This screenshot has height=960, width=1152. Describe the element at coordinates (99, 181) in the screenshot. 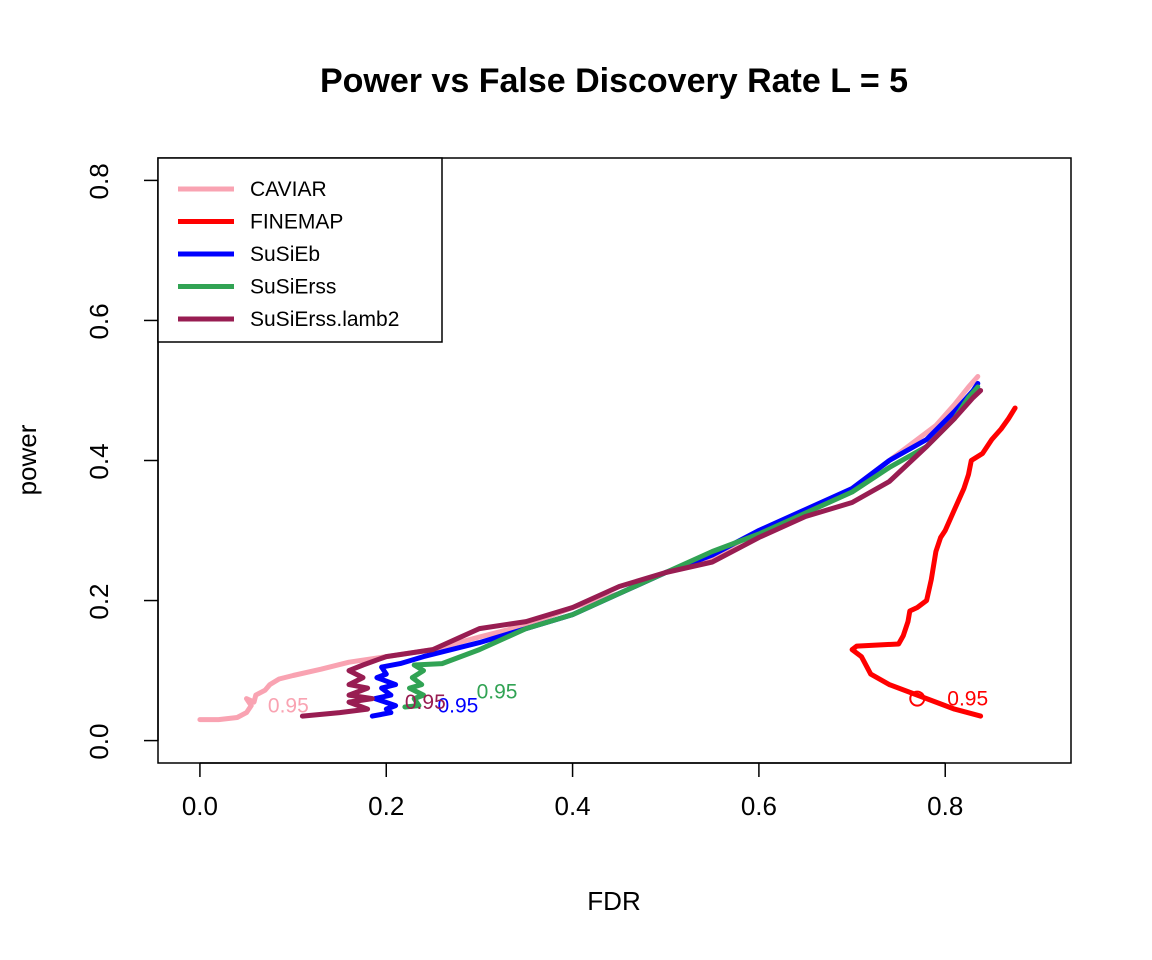

I see `y-tick-label: 0.8` at that location.